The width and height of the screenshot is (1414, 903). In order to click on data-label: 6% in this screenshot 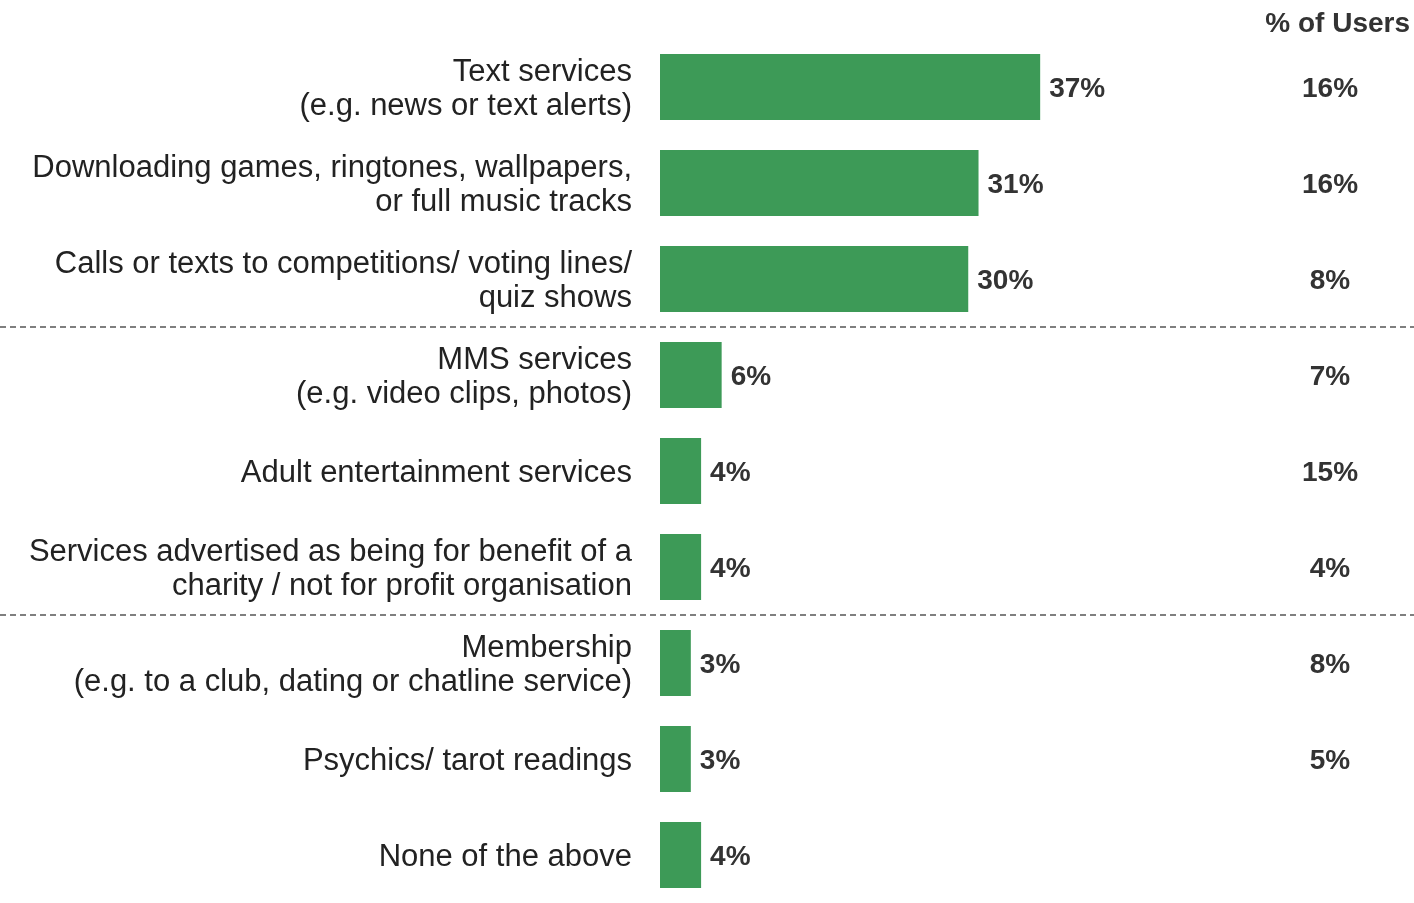, I will do `click(751, 375)`.